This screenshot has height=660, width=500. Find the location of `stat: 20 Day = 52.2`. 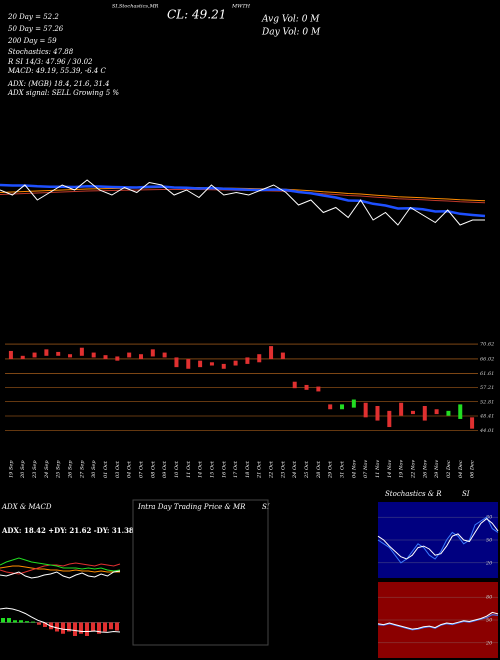

stat: 20 Day = 52.2 is located at coordinates (33, 17).